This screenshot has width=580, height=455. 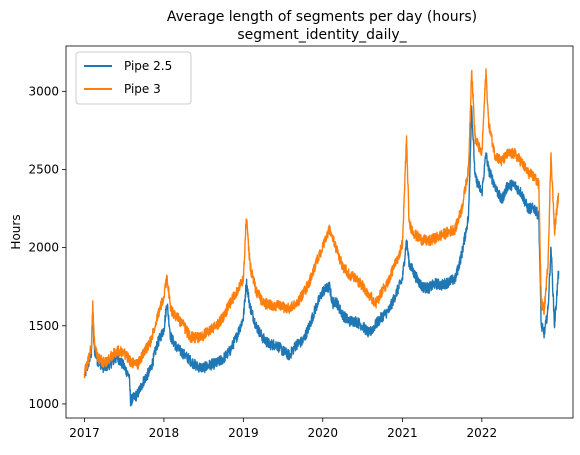 What do you see at coordinates (322, 35) in the screenshot?
I see `chart-subtitle: segment_identity_daily_` at bounding box center [322, 35].